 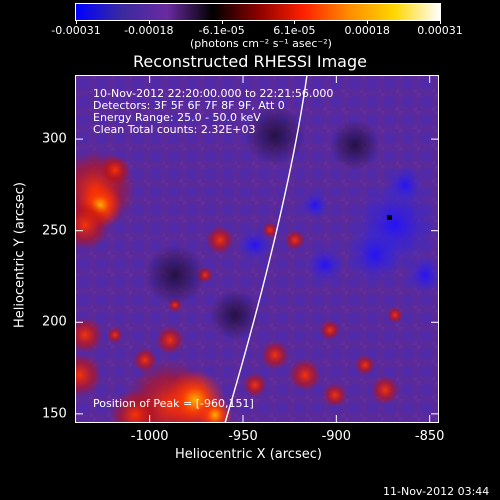 I want to click on y-axis-label: Heliocentric Y (arcsec), so click(x=20, y=255).